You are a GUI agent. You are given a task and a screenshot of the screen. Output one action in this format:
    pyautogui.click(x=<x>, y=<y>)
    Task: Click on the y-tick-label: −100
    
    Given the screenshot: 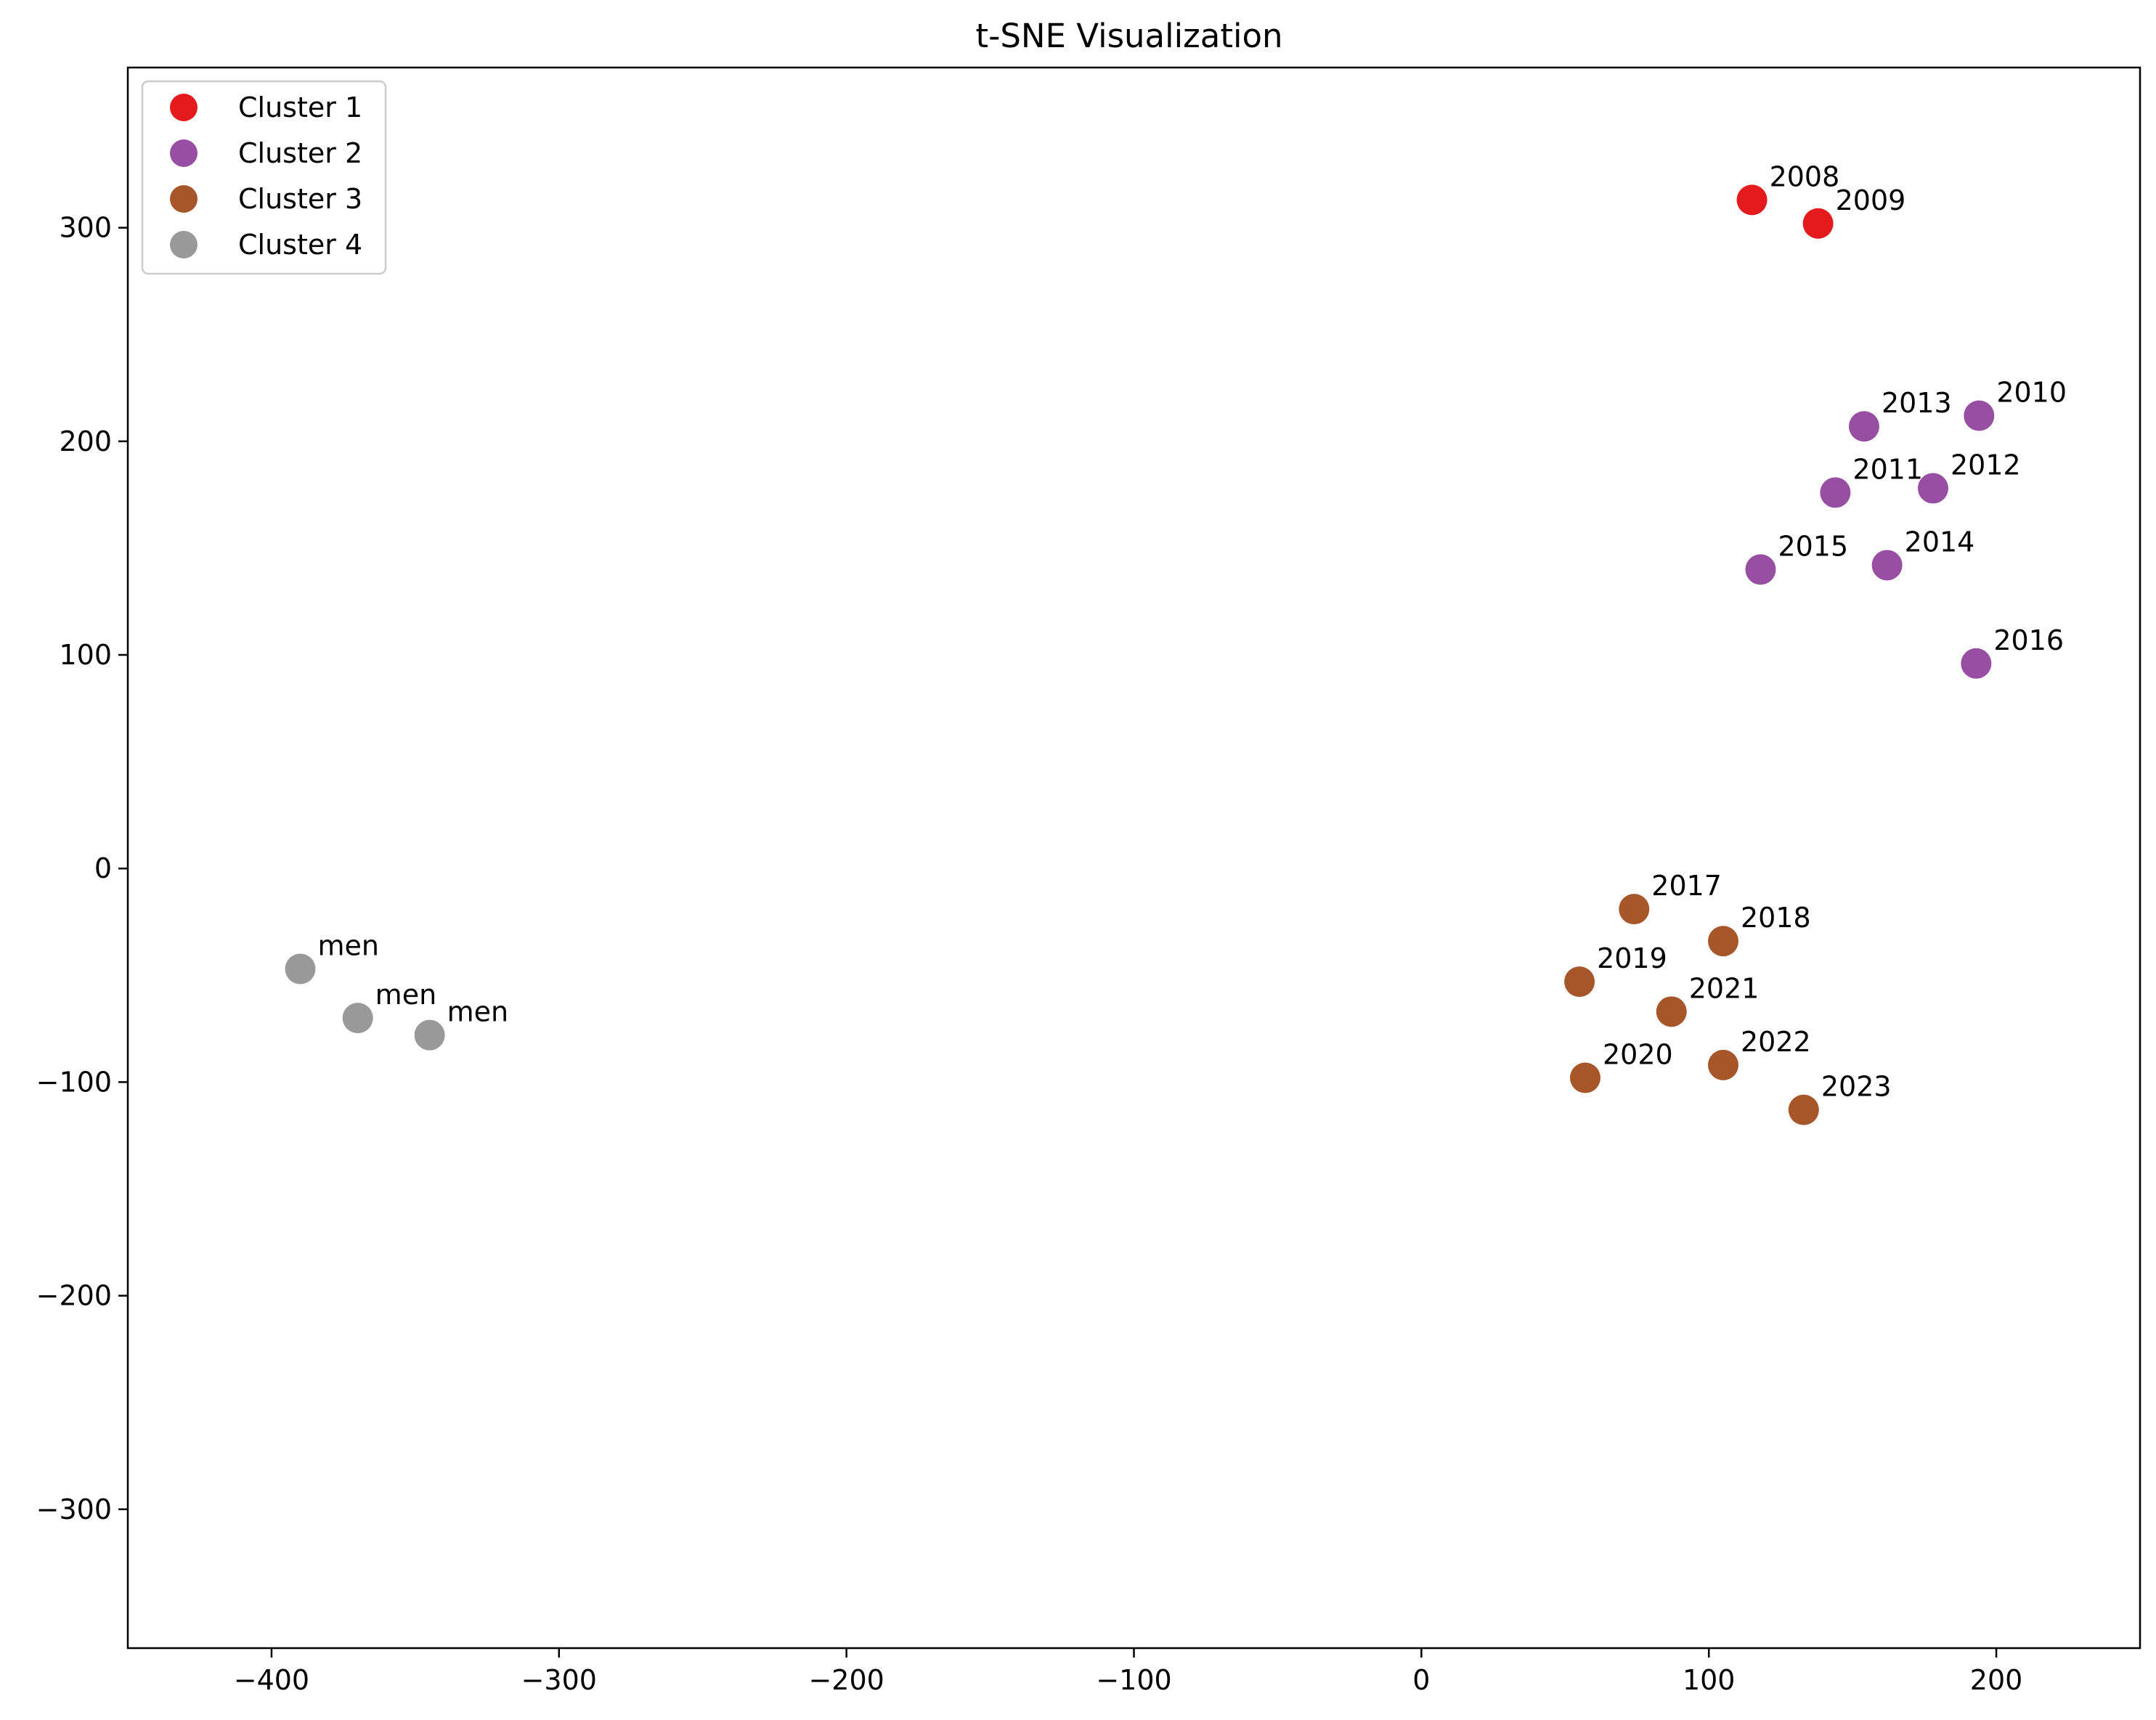 What is the action you would take?
    pyautogui.click(x=74, y=1082)
    